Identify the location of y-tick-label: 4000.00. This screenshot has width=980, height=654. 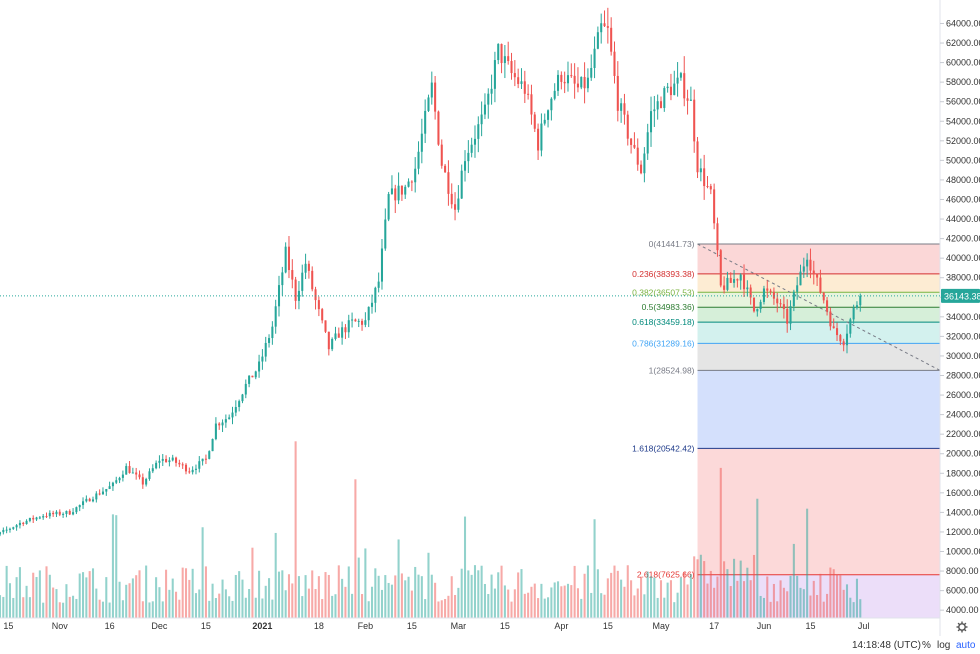
(962, 610).